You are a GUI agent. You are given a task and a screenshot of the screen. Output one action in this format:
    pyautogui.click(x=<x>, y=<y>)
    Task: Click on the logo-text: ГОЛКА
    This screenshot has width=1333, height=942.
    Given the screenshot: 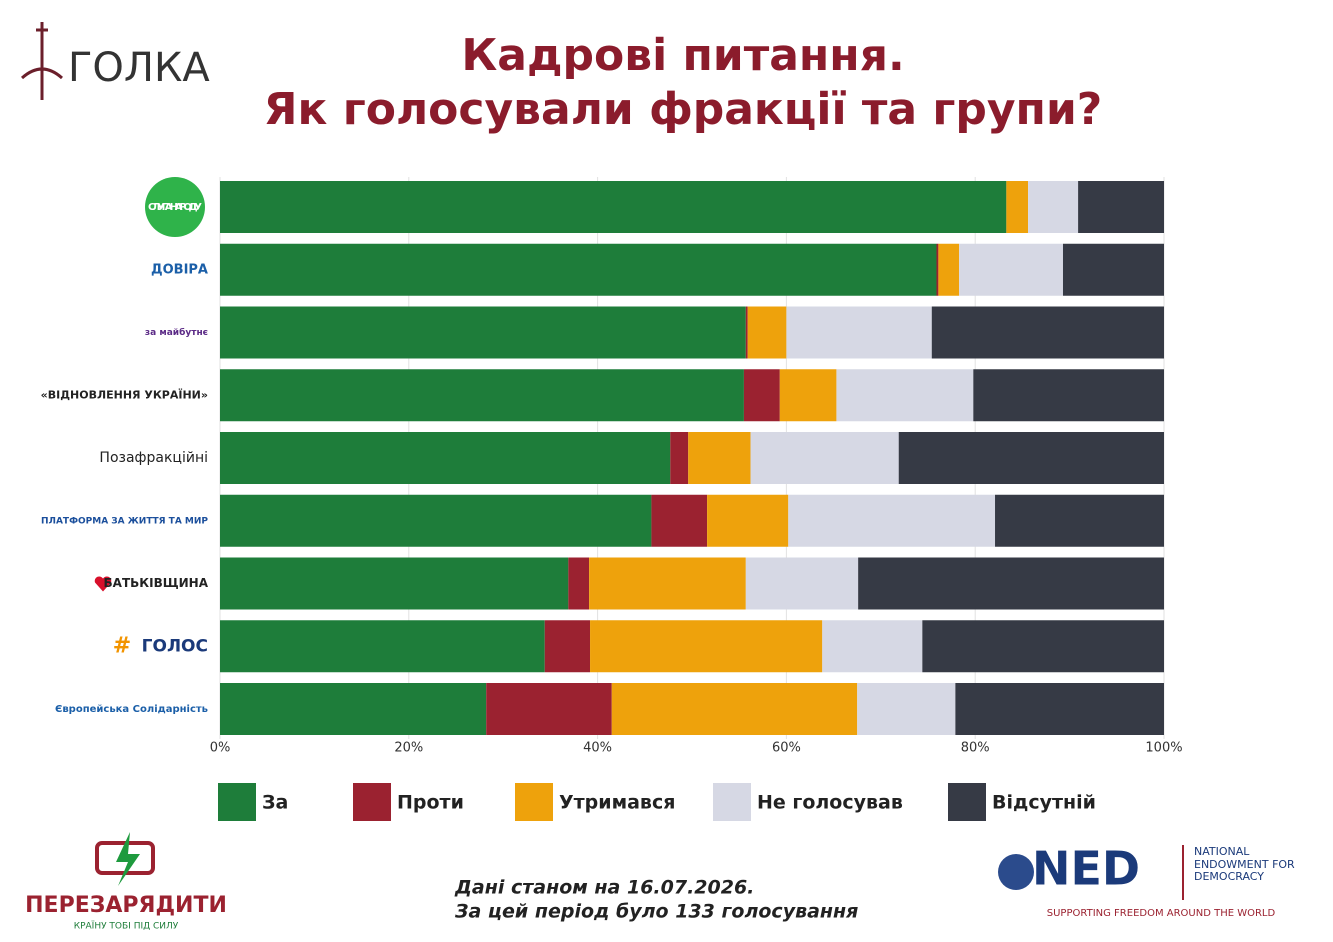 What is the action you would take?
    pyautogui.click(x=139, y=68)
    